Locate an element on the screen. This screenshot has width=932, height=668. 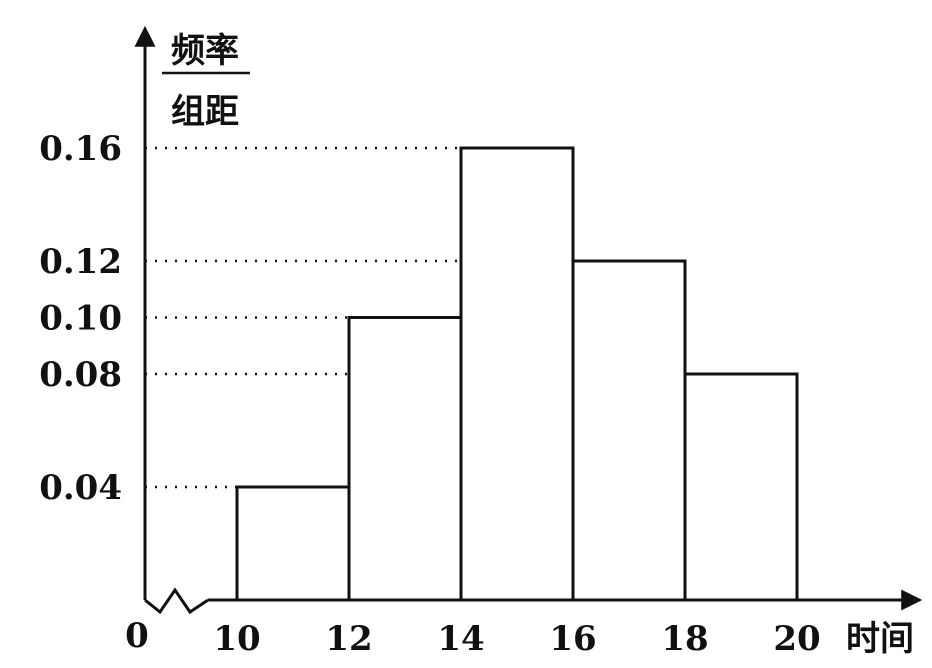
x-axis-title: 时间 is located at coordinates (880, 639).